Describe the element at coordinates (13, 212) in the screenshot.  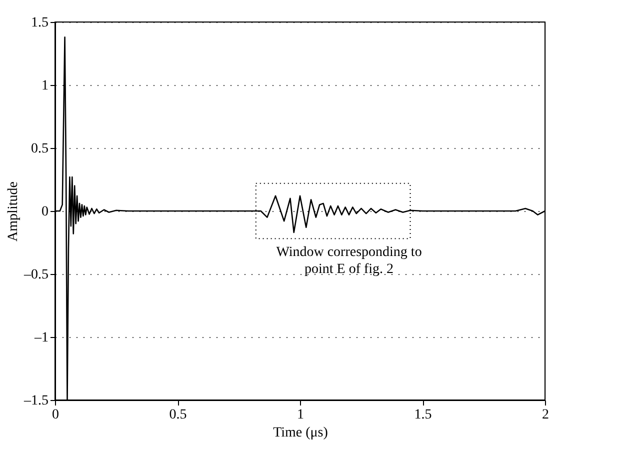
I see `y-axis-title: Amplitude` at that location.